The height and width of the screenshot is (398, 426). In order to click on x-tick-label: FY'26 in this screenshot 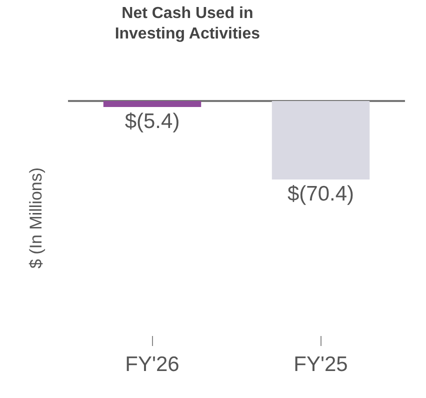, I will do `click(152, 364)`.